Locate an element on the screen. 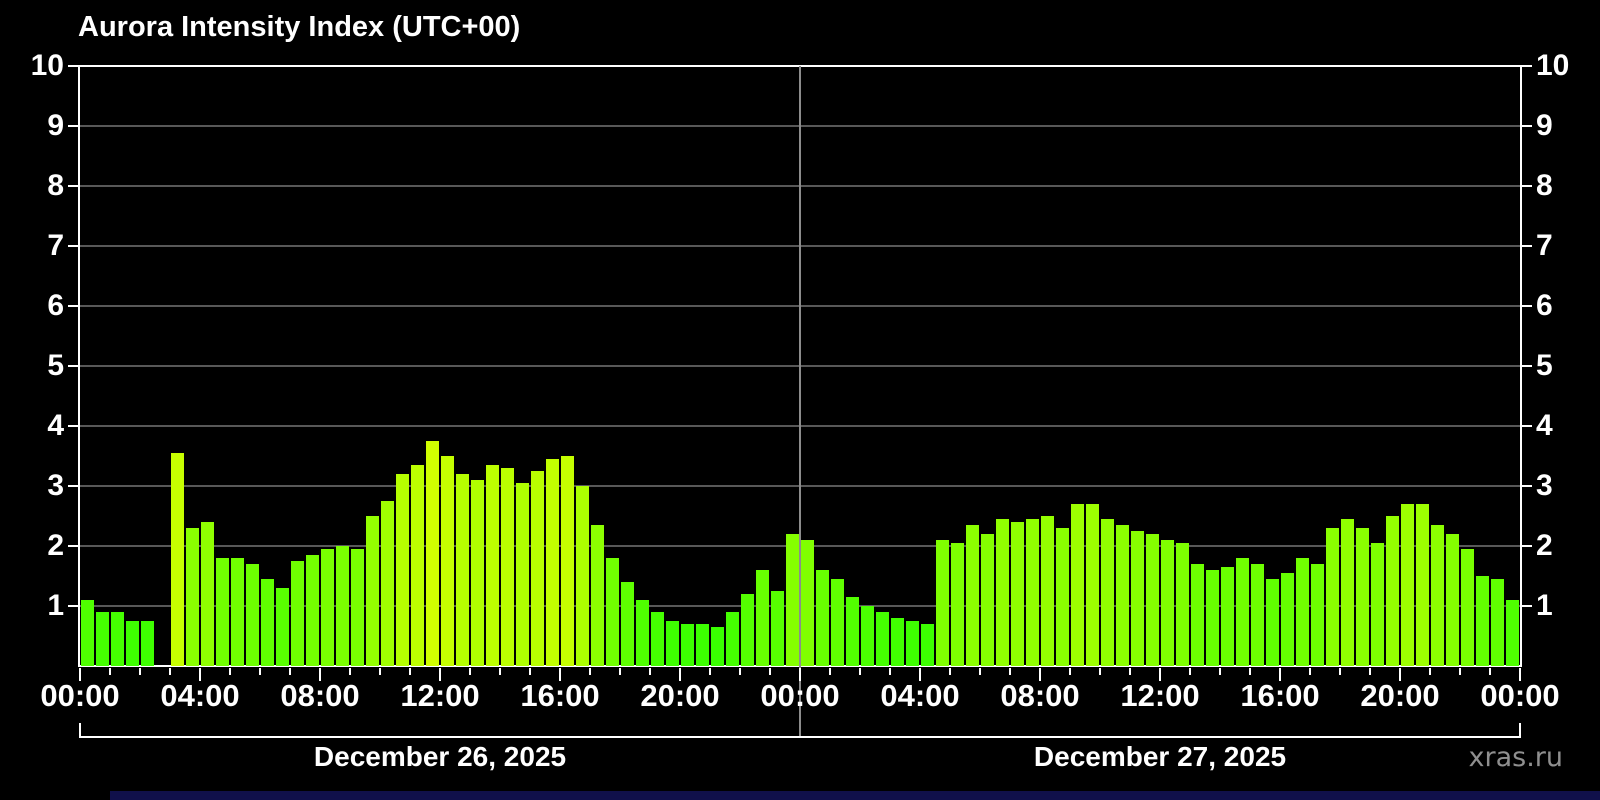 The width and height of the screenshot is (1600, 800). y-label-left-9: 9 is located at coordinates (55, 125).